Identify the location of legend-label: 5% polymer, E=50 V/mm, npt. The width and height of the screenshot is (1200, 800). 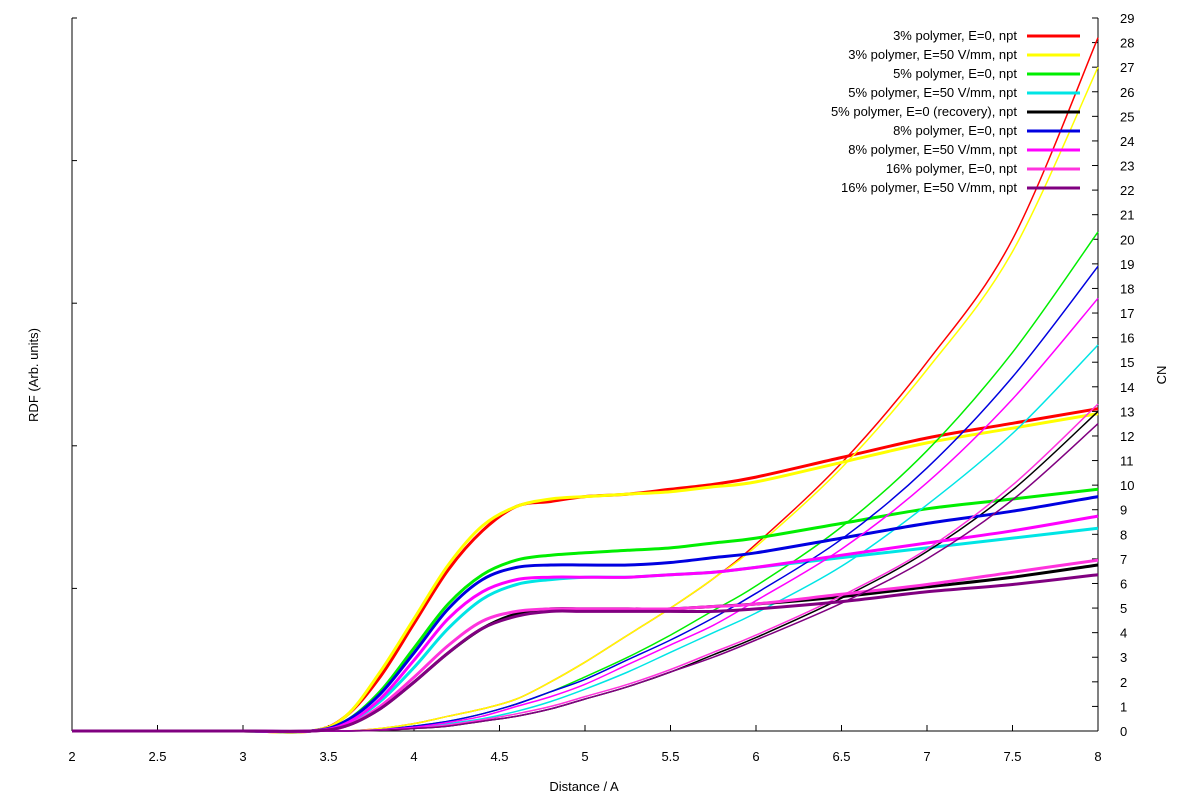
(932, 92).